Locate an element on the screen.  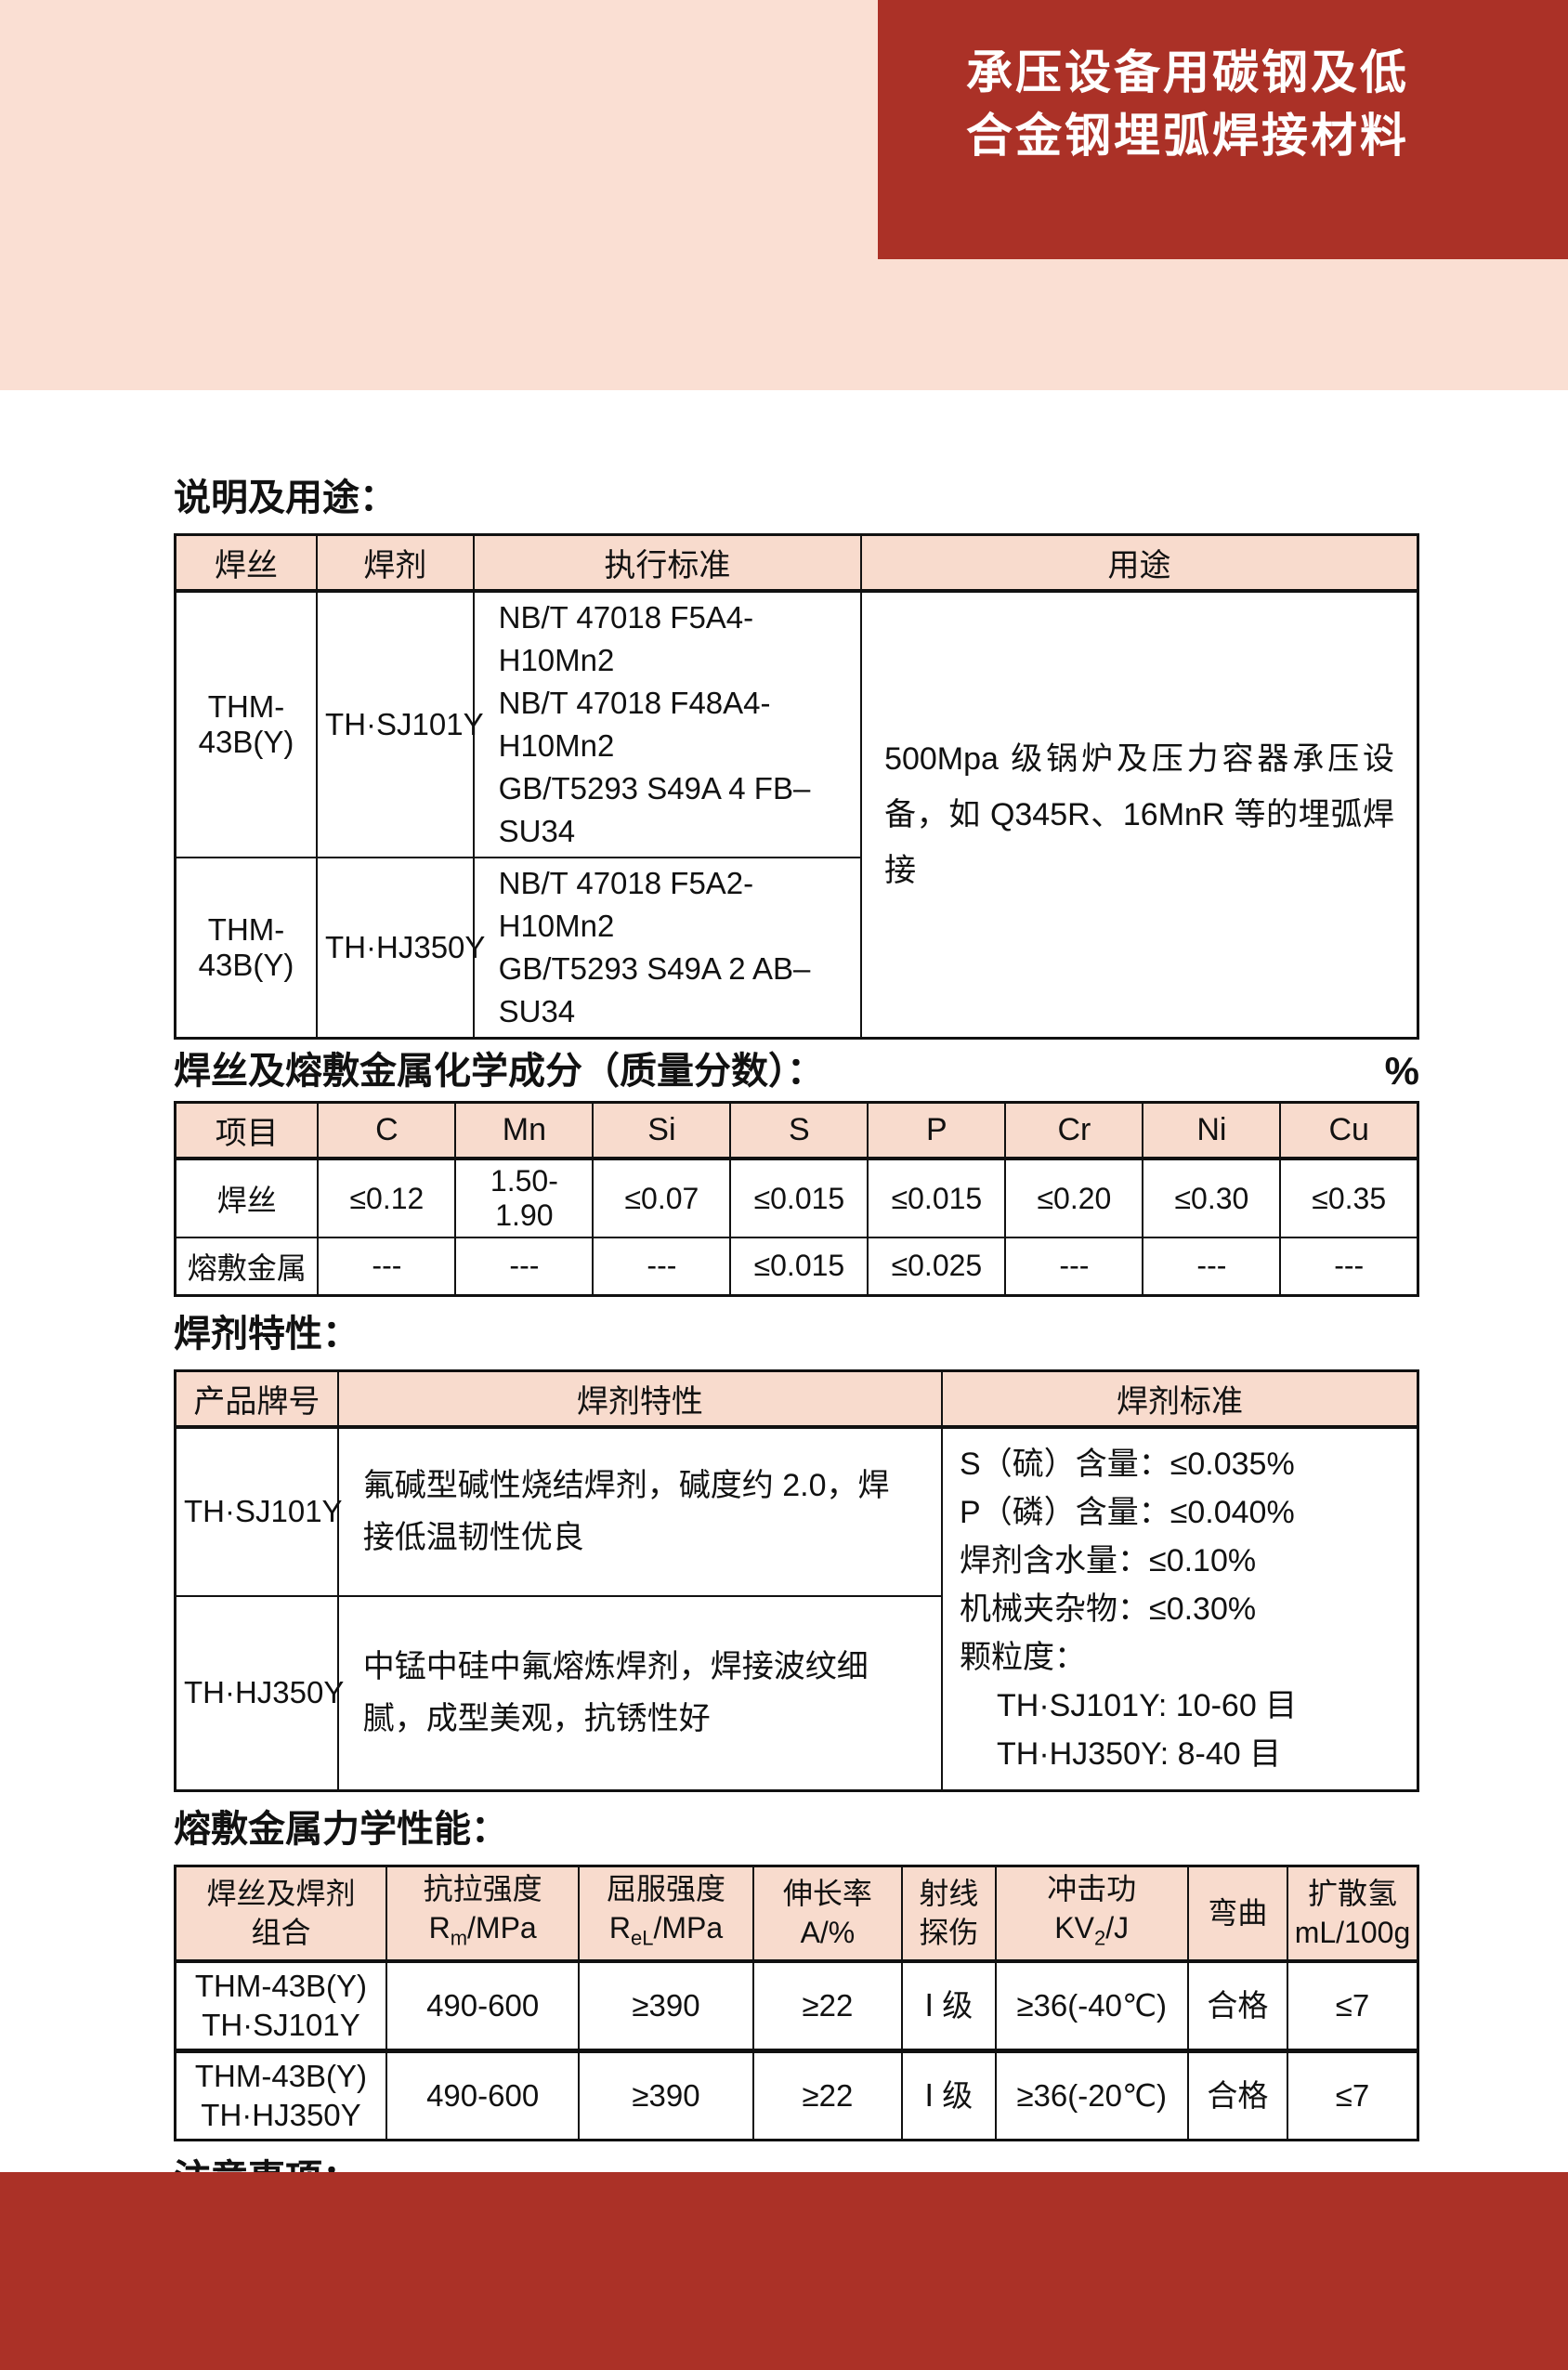
feature-cell: 中锰中硅中氟熔炼焊剂，焊接波纹细腻，成型美观，抗锈性好 is located at coordinates (640, 1693).